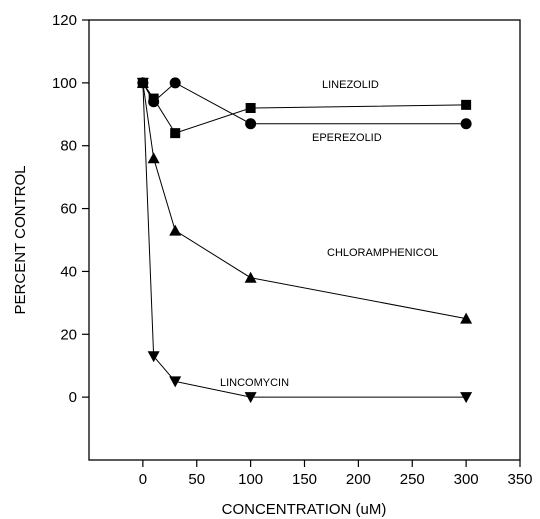  What do you see at coordinates (519, 479) in the screenshot?
I see `x-tick-label: 350` at bounding box center [519, 479].